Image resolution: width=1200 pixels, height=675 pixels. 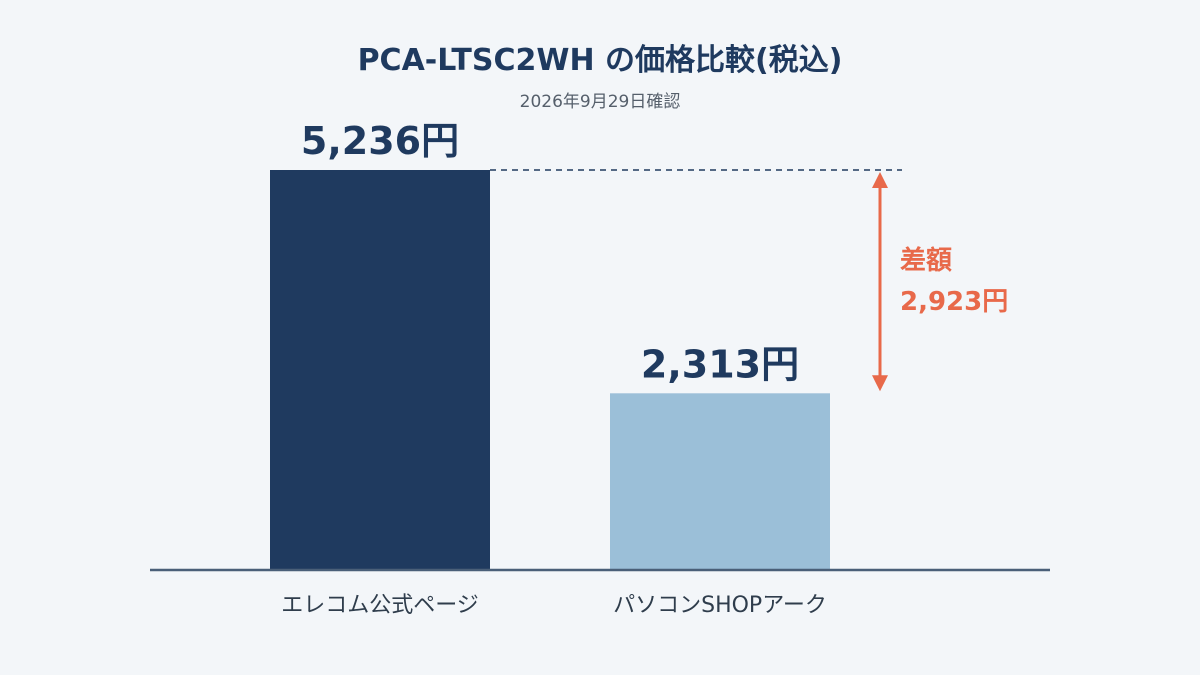 I want to click on bar-value-label-1: 5,236円, so click(x=380, y=141).